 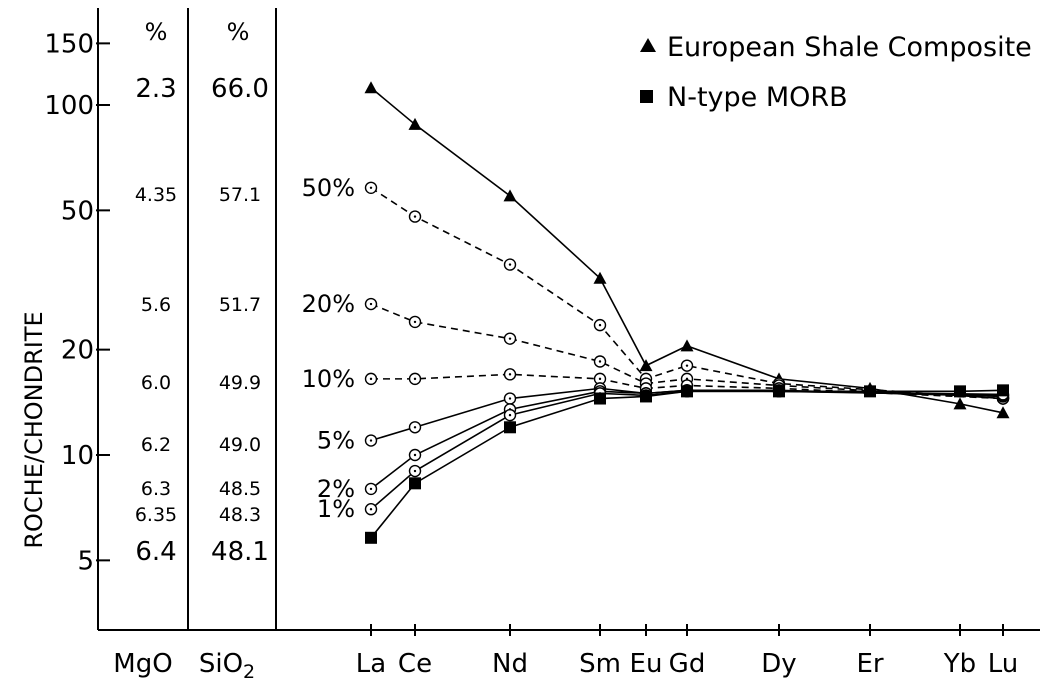 I want to click on series-label-10pct: 10%, so click(x=328, y=379).